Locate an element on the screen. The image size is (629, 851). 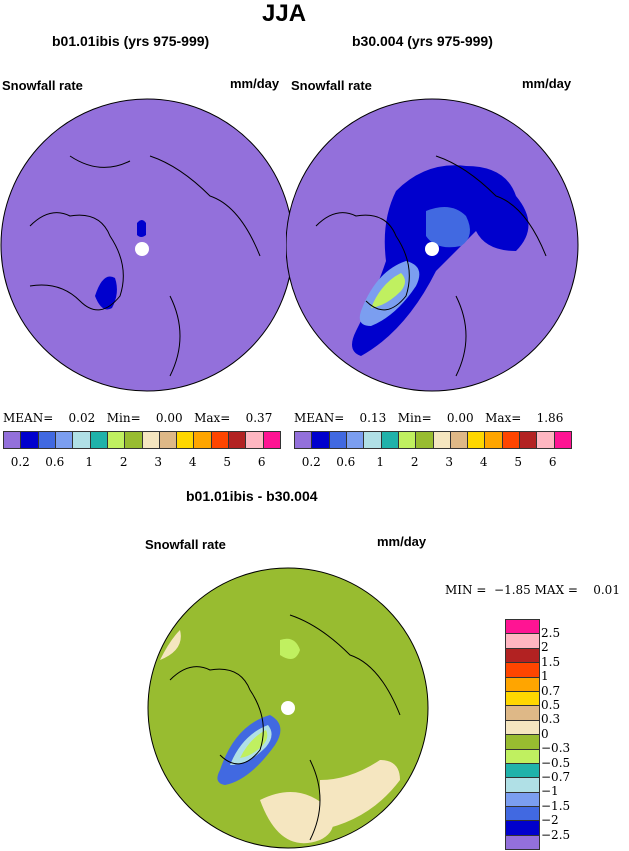
colorbar-left is located at coordinates (142, 440).